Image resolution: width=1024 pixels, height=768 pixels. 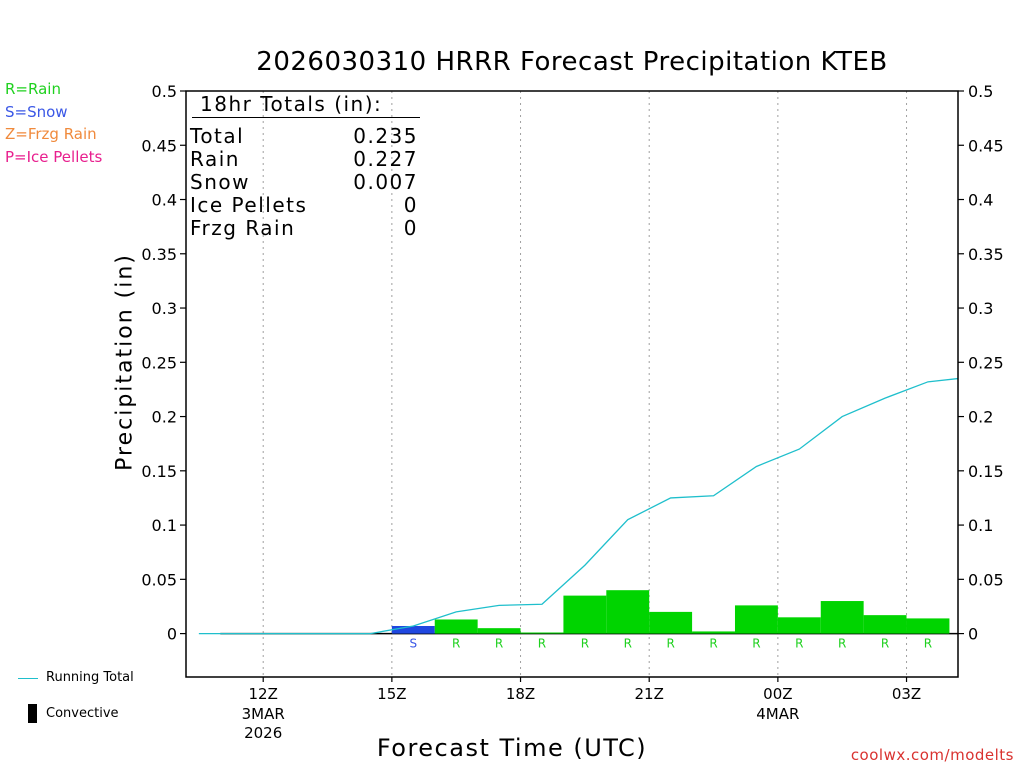 I want to click on x-axis-label: Forecast Time (UTC), so click(x=512, y=748).